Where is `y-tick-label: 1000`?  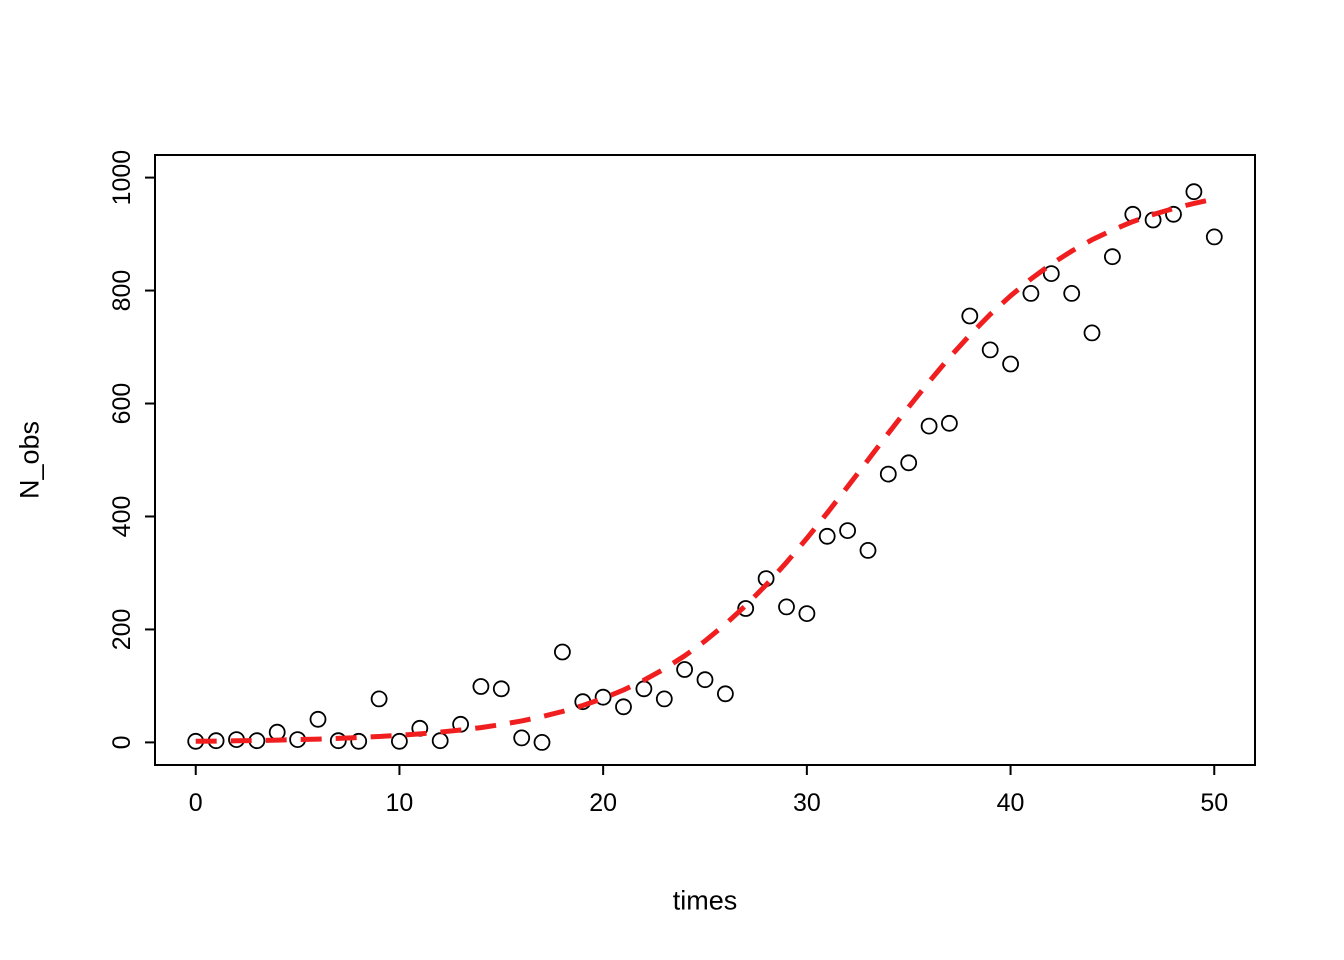 y-tick-label: 1000 is located at coordinates (122, 178).